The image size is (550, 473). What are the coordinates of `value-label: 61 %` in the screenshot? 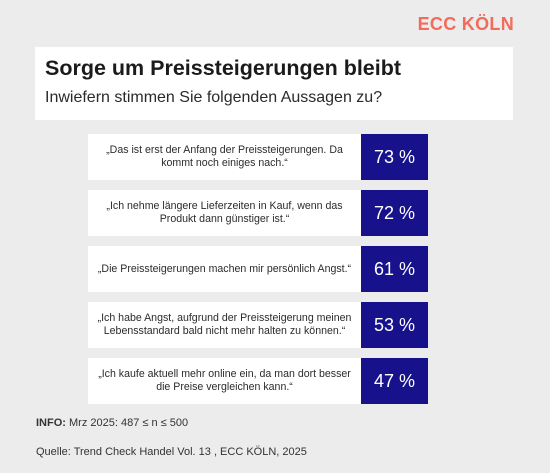 It's located at (394, 269).